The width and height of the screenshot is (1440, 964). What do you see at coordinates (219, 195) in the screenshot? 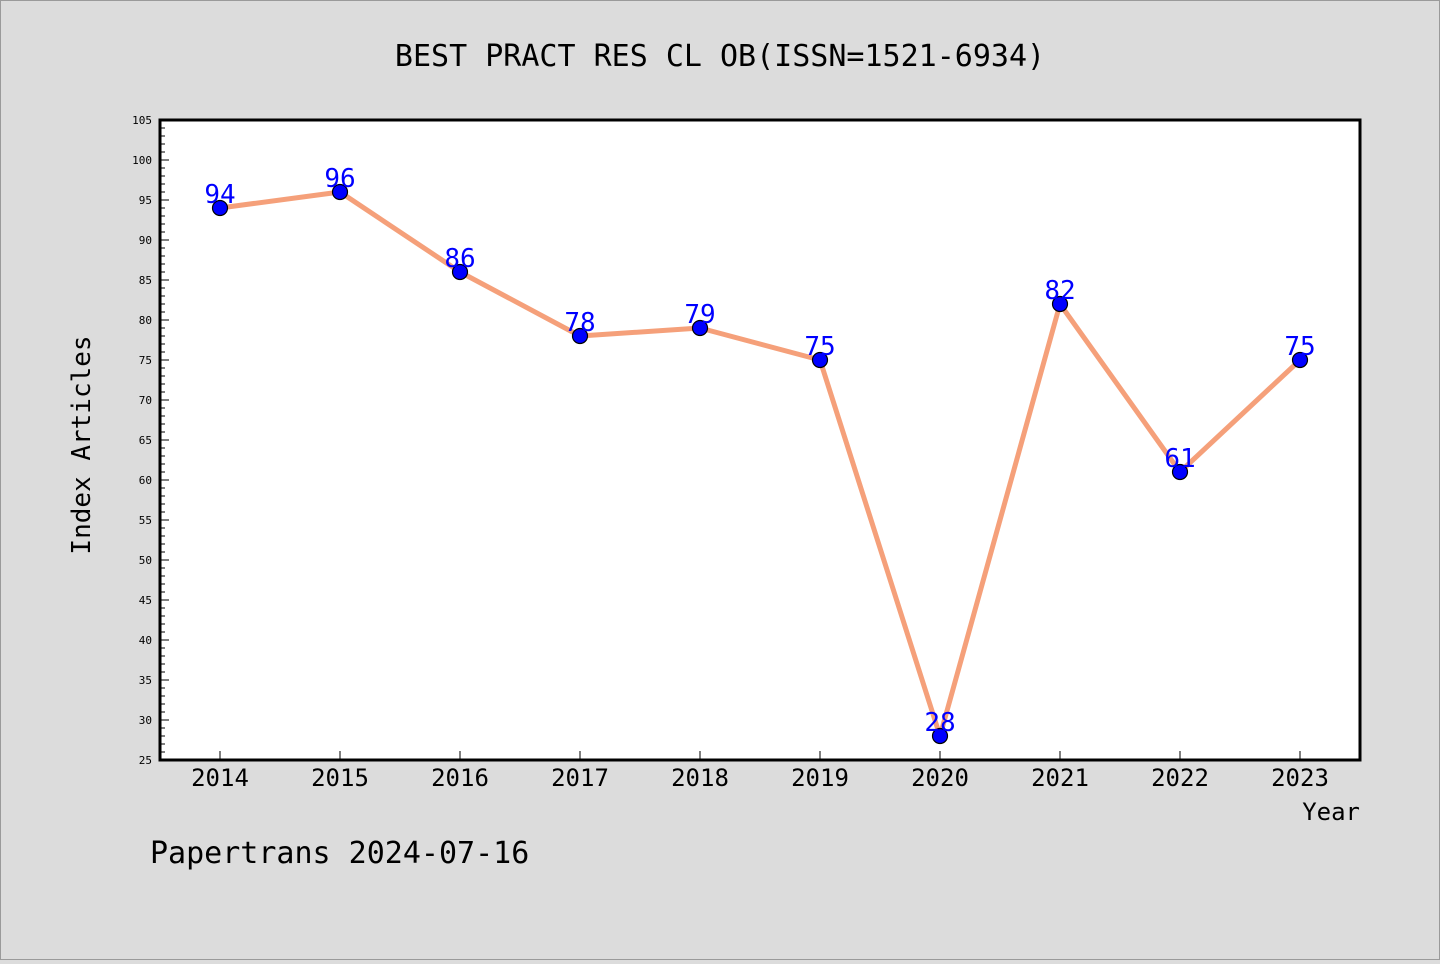
I see `data-label: 94` at bounding box center [219, 195].